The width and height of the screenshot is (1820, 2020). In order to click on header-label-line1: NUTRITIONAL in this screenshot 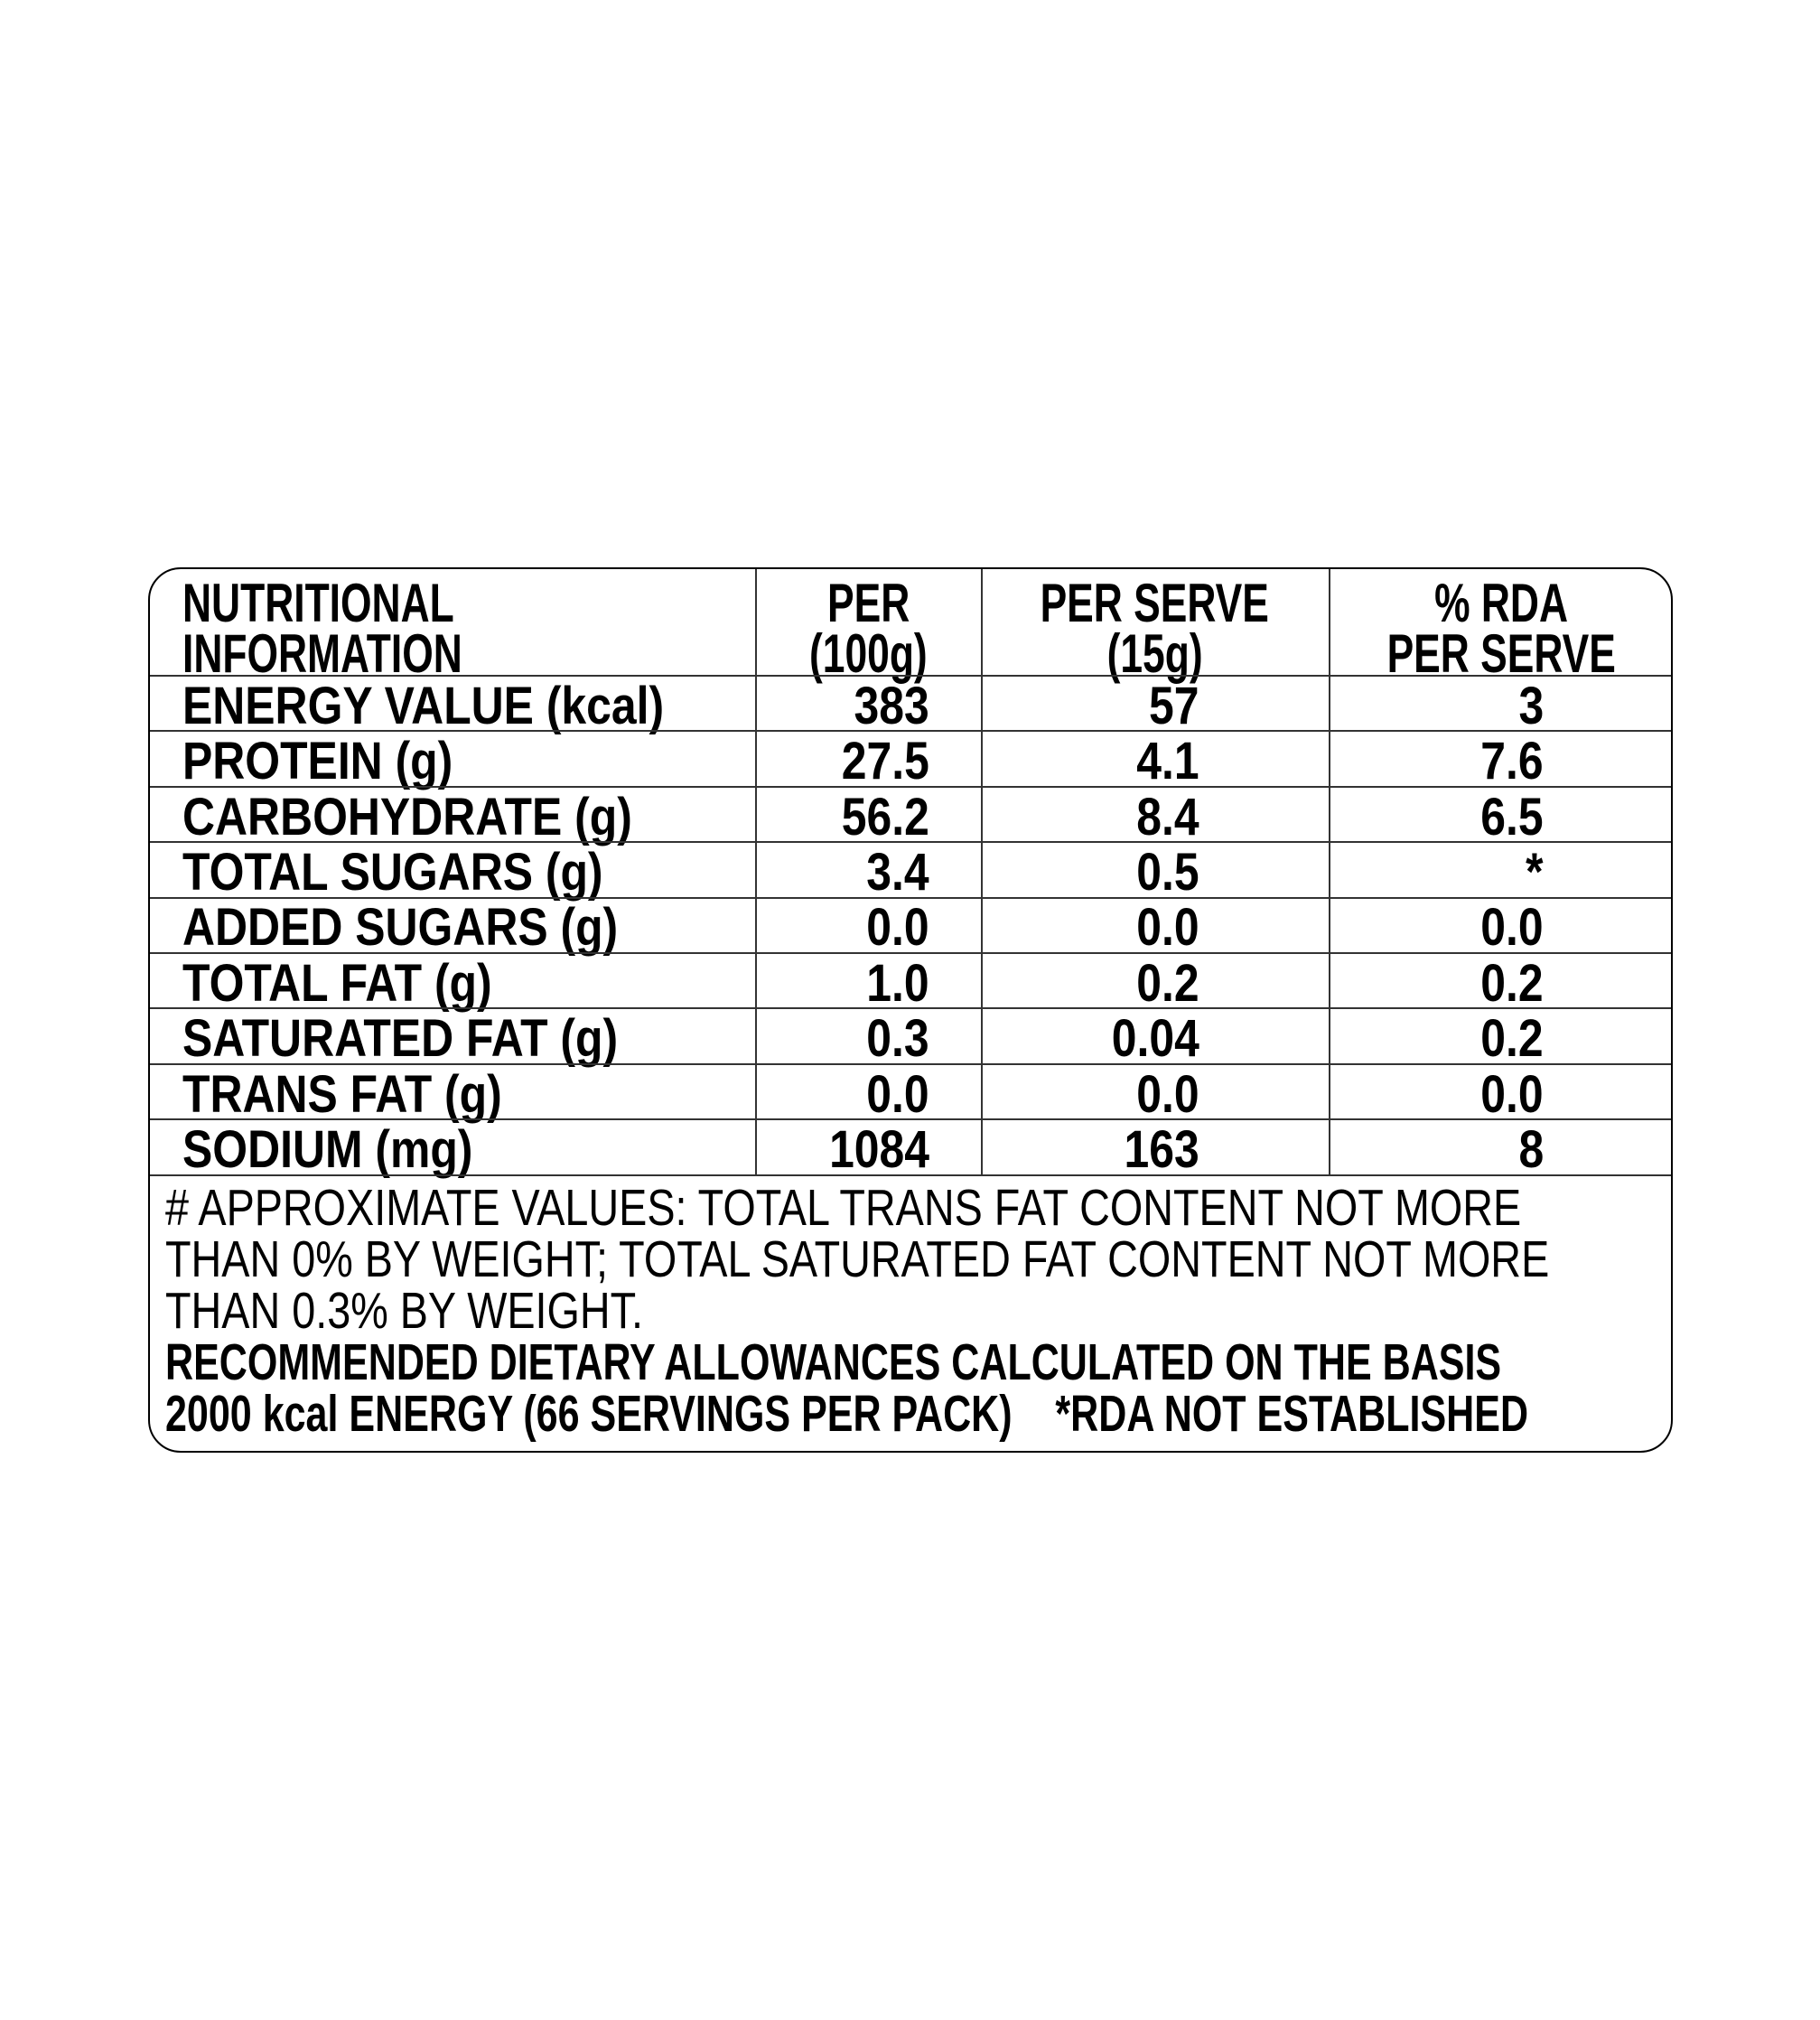, I will do `click(318, 603)`.